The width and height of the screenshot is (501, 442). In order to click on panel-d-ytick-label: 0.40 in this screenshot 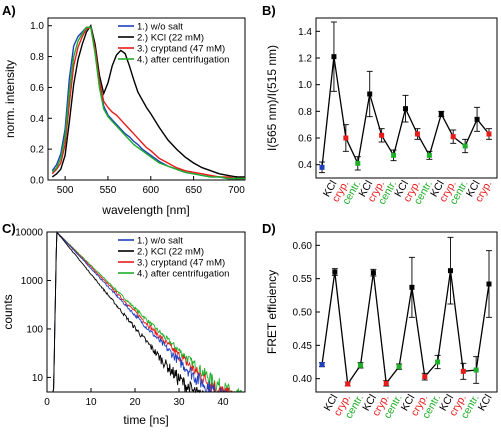, I will do `click(303, 379)`.